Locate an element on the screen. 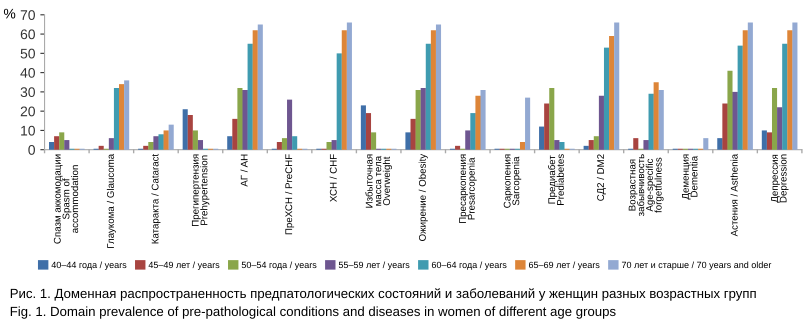  x-tick-label: Депрессия Depression is located at coordinates (780, 178).